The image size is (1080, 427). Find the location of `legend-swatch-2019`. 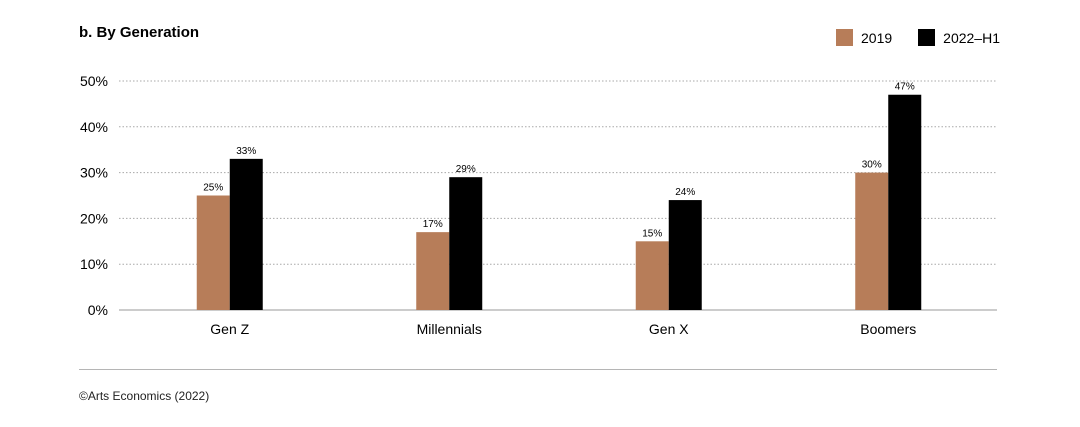

legend-swatch-2019 is located at coordinates (844, 37).